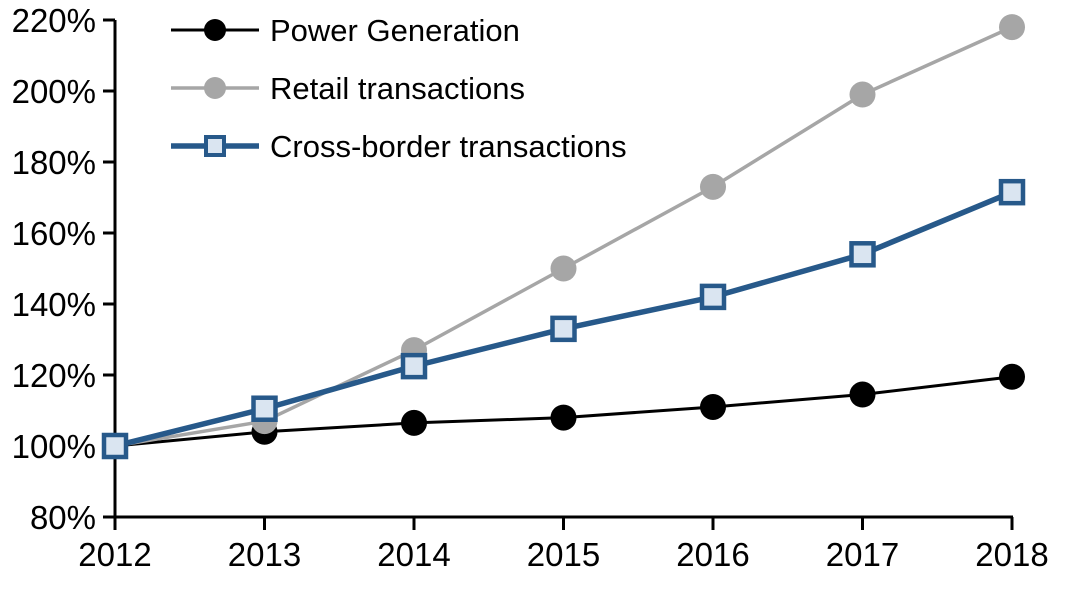  What do you see at coordinates (63, 517) in the screenshot?
I see `y-tick-label: 80%` at bounding box center [63, 517].